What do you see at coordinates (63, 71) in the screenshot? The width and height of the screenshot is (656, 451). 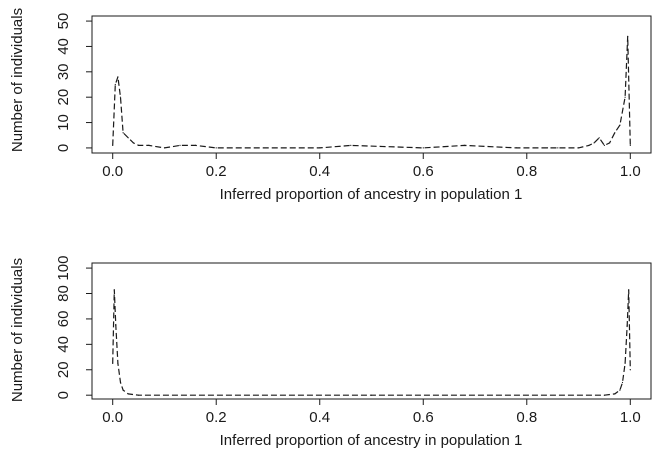 I see `y-tick-label: 30` at bounding box center [63, 71].